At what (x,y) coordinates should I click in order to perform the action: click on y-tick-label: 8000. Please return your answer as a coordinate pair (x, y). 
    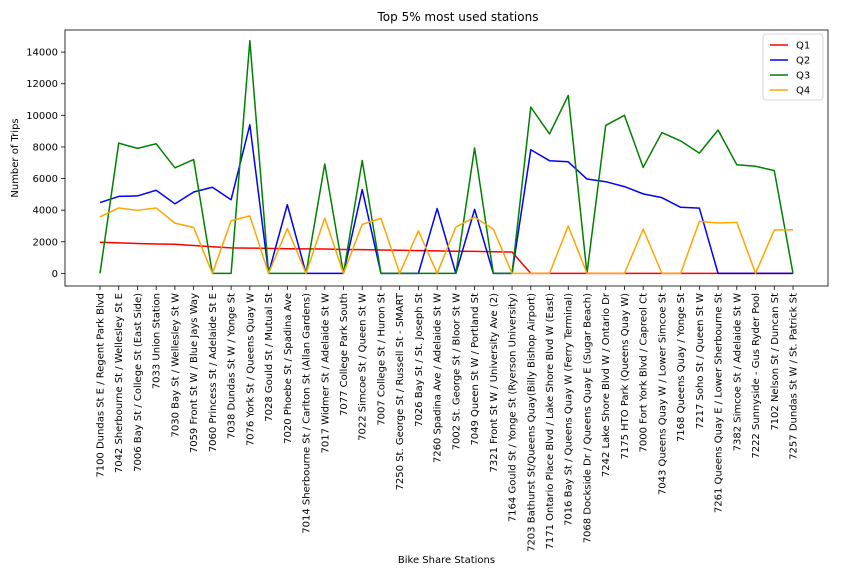
    Looking at the image, I should click on (45, 147).